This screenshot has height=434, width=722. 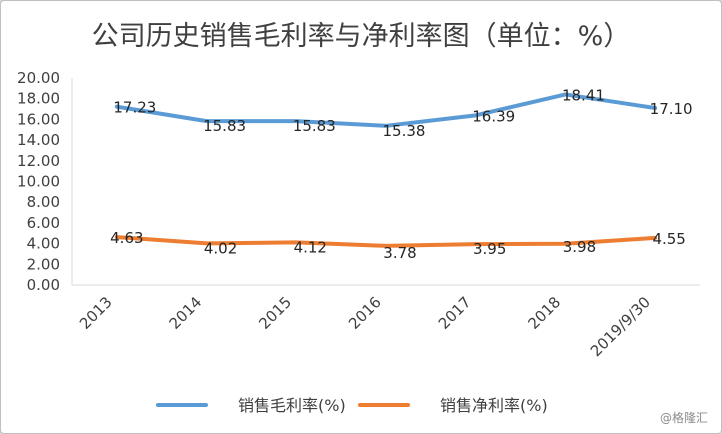 I want to click on chart-title: 公司历史销售毛利率与净利率图（单位：%）, so click(x=361, y=36).